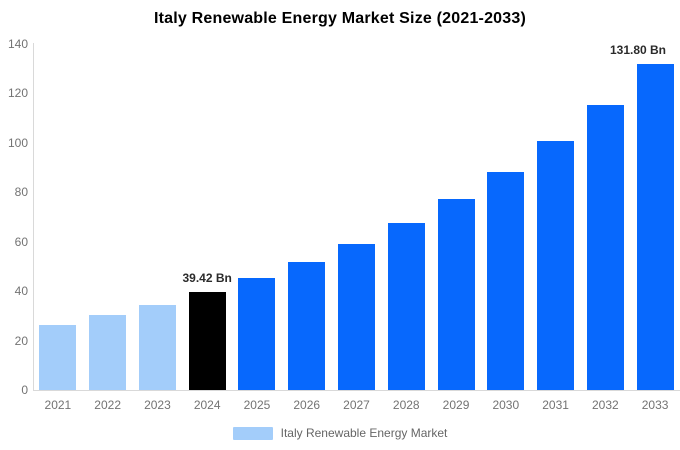  What do you see at coordinates (556, 265) in the screenshot?
I see `bar-2031` at bounding box center [556, 265].